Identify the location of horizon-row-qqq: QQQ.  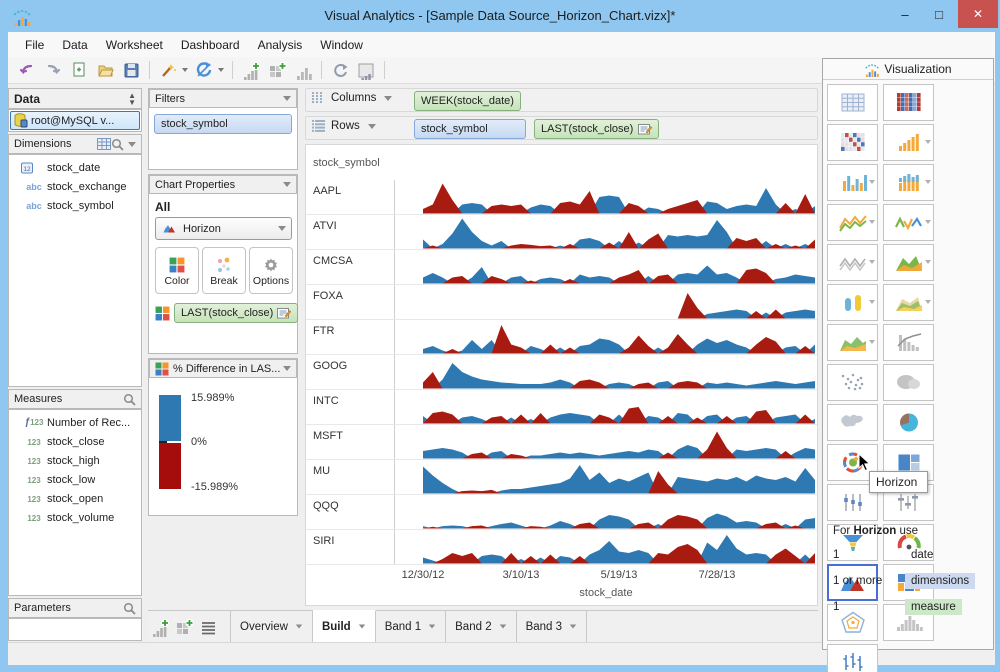
(561, 512).